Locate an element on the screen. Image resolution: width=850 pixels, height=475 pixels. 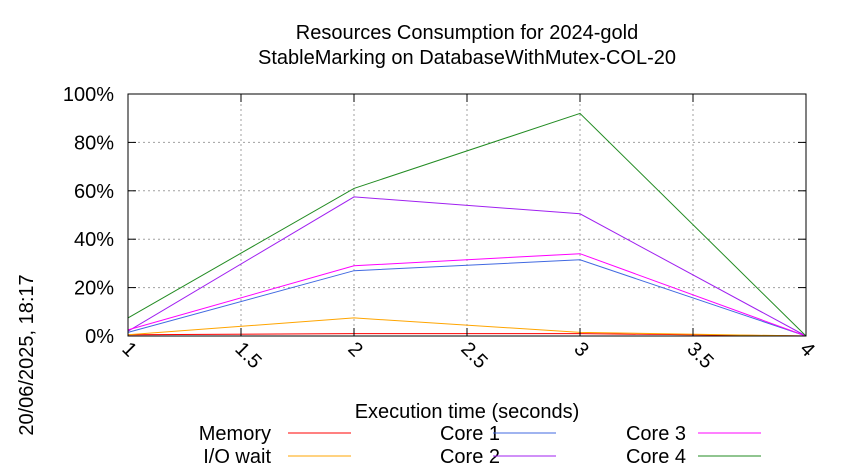
legend-label-core-4: Core 4 is located at coordinates (656, 457).